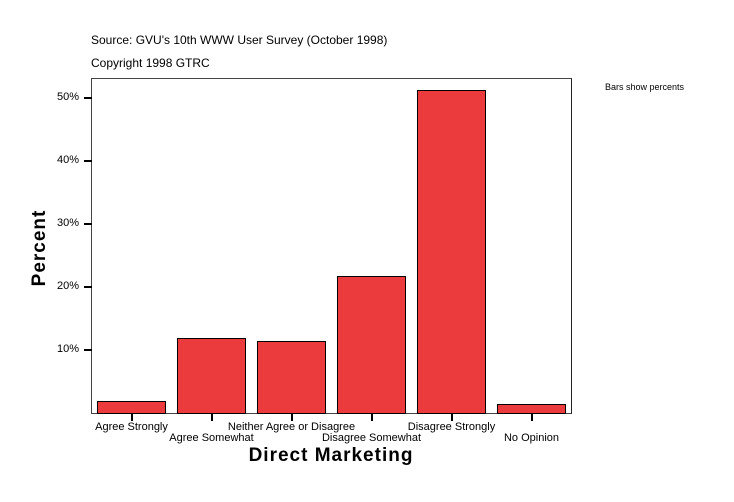 Image resolution: width=734 pixels, height=502 pixels. I want to click on y-tick-label: 40%, so click(67, 160).